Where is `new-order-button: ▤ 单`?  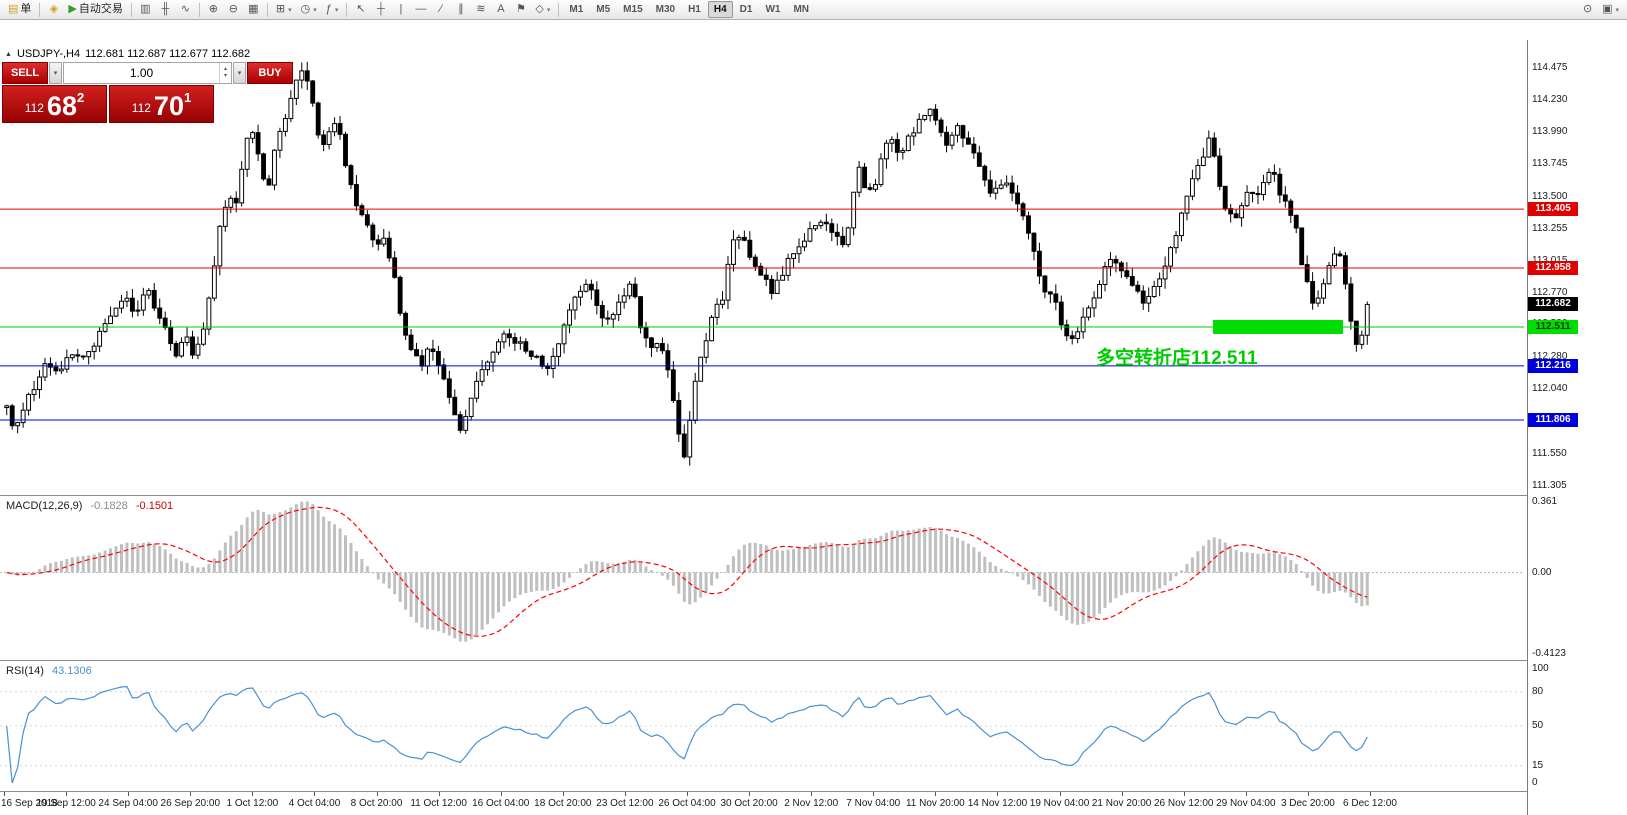
new-order-button: ▤ 单 is located at coordinates (19, 9).